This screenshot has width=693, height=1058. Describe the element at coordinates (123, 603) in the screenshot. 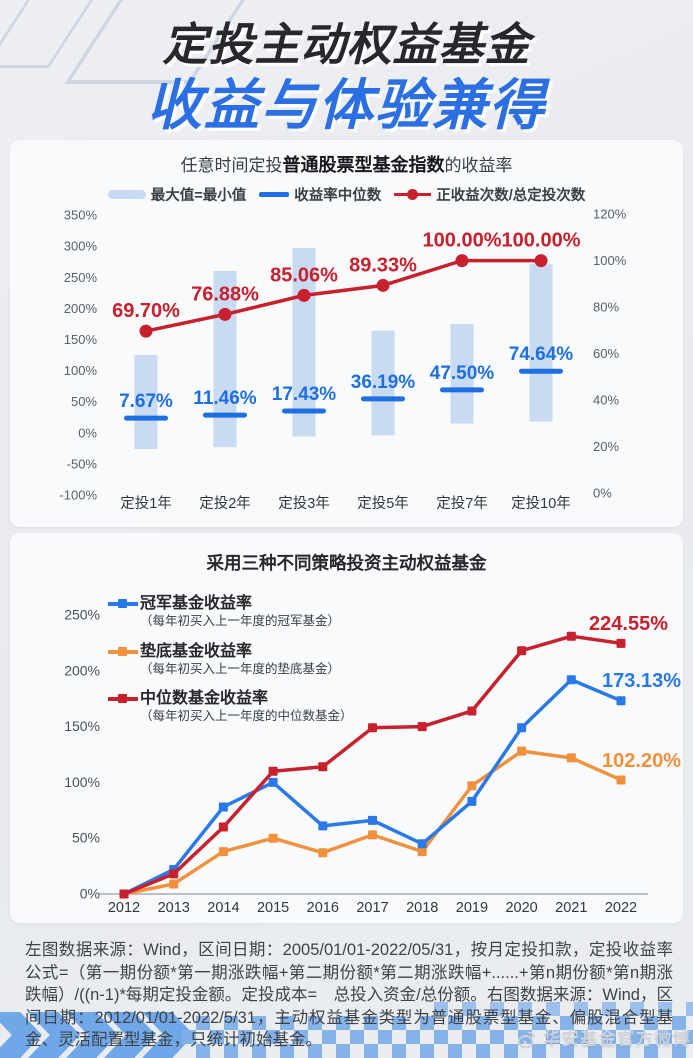

I see `champion-line-swatch-icon` at that location.